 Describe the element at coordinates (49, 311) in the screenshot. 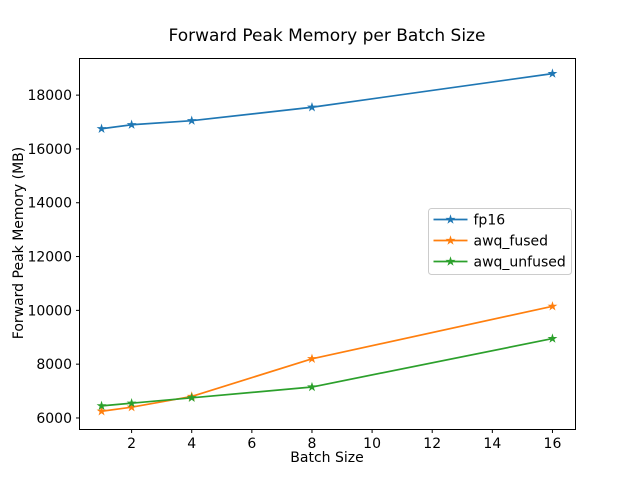

I see `y-tick-label: 10000` at that location.